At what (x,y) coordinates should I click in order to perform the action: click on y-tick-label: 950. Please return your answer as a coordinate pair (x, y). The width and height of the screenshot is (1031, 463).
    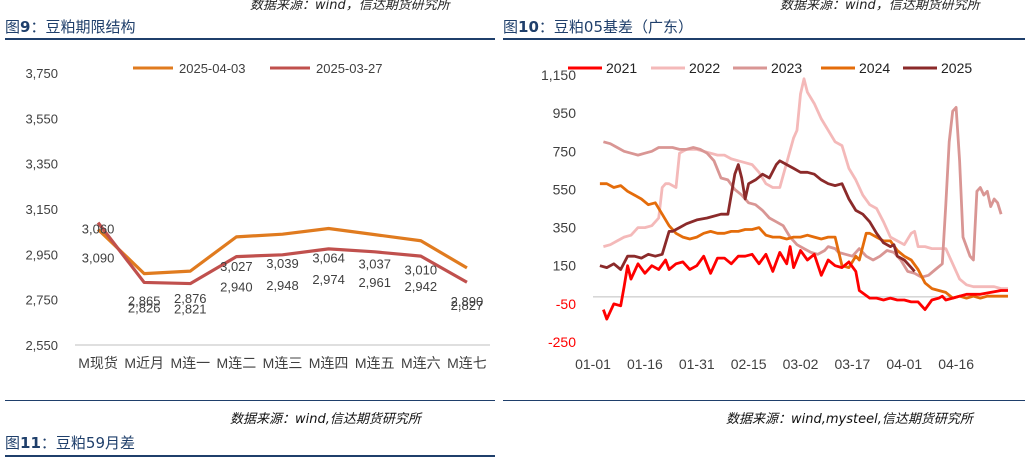
    Looking at the image, I should click on (565, 113).